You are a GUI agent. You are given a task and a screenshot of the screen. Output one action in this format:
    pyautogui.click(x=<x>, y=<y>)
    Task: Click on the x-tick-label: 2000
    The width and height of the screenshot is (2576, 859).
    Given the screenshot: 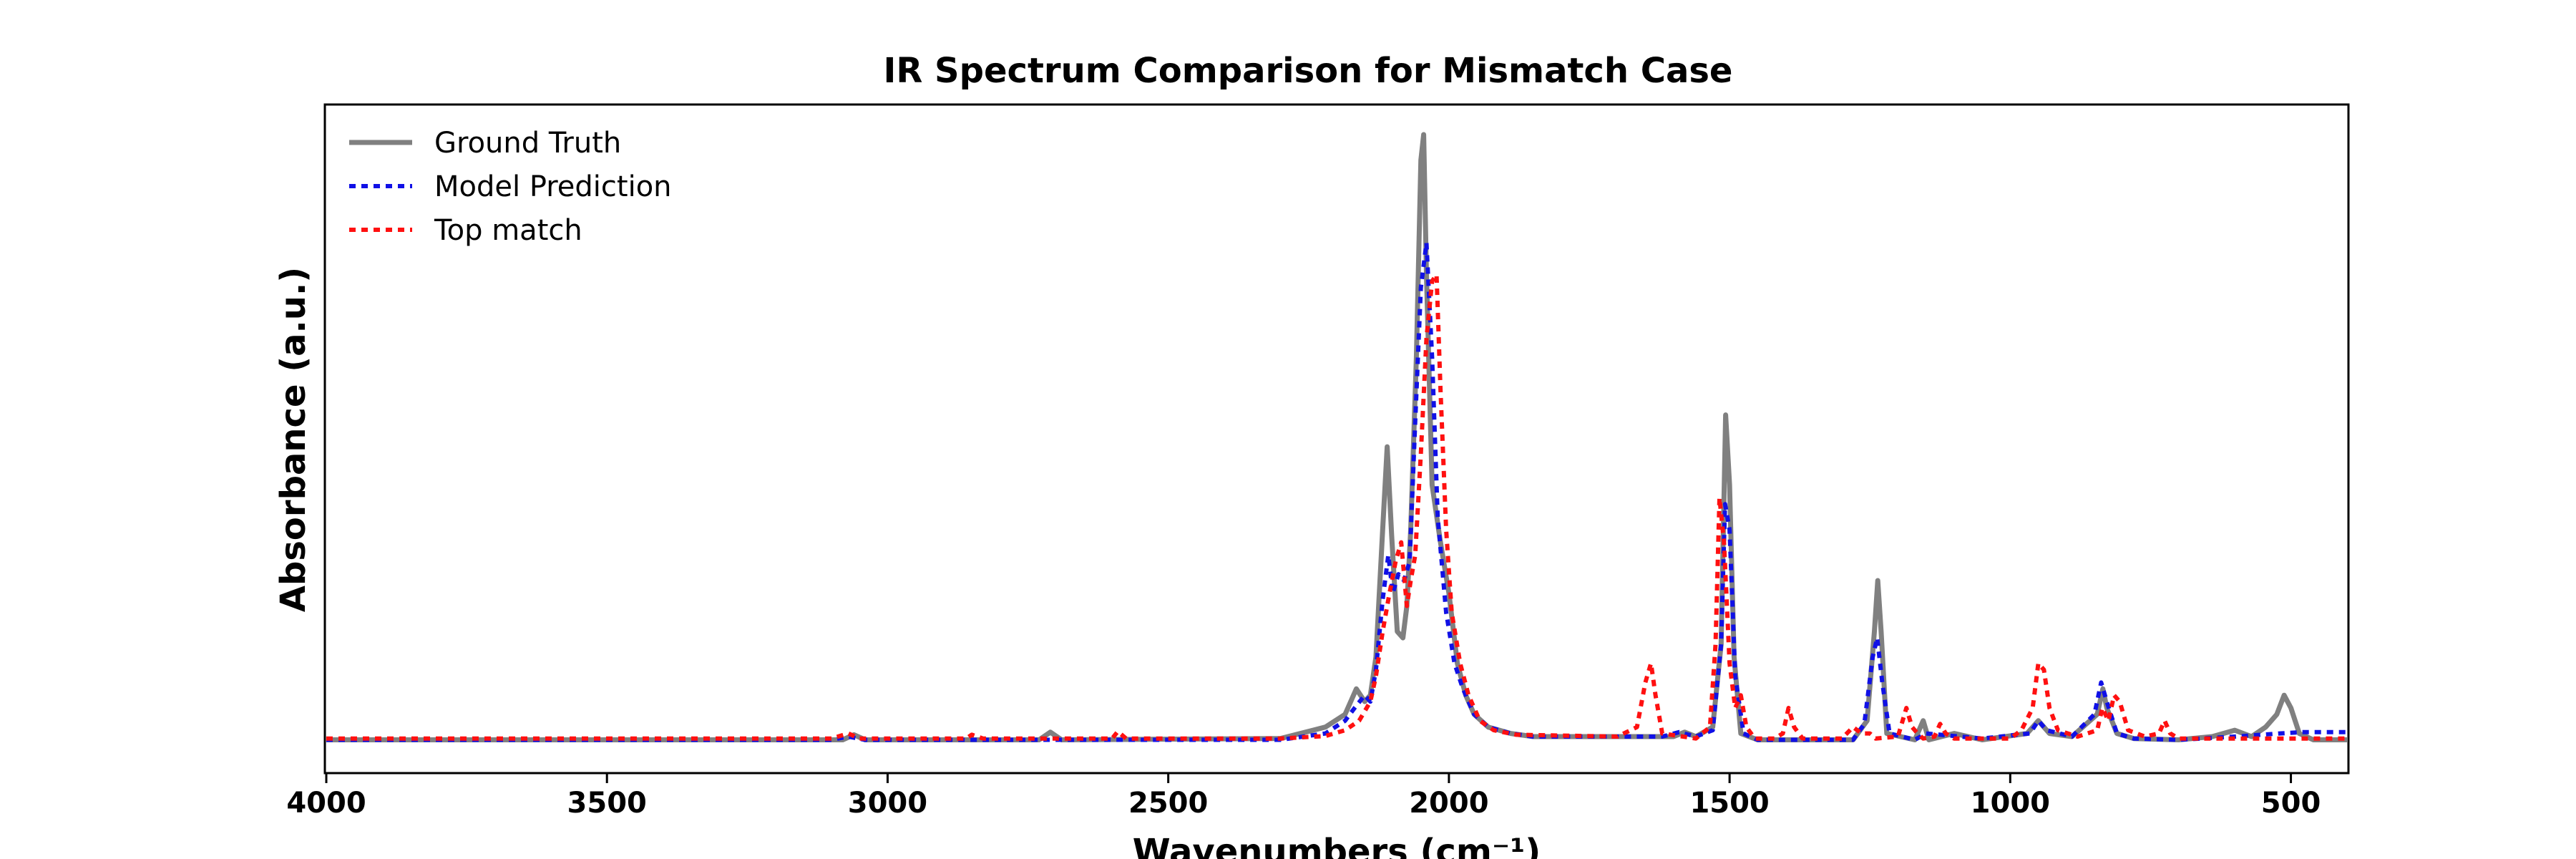 What is the action you would take?
    pyautogui.click(x=1448, y=803)
    